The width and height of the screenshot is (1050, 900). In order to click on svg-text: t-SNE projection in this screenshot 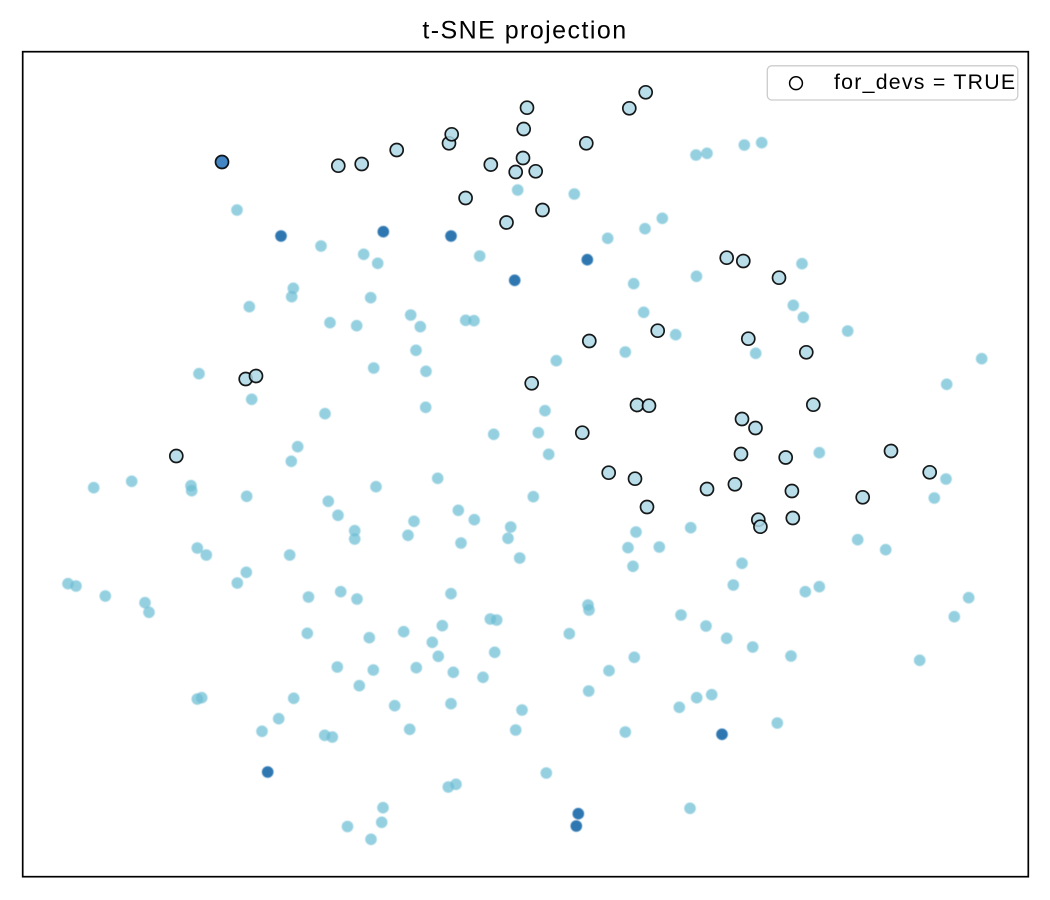, I will do `click(524, 31)`.